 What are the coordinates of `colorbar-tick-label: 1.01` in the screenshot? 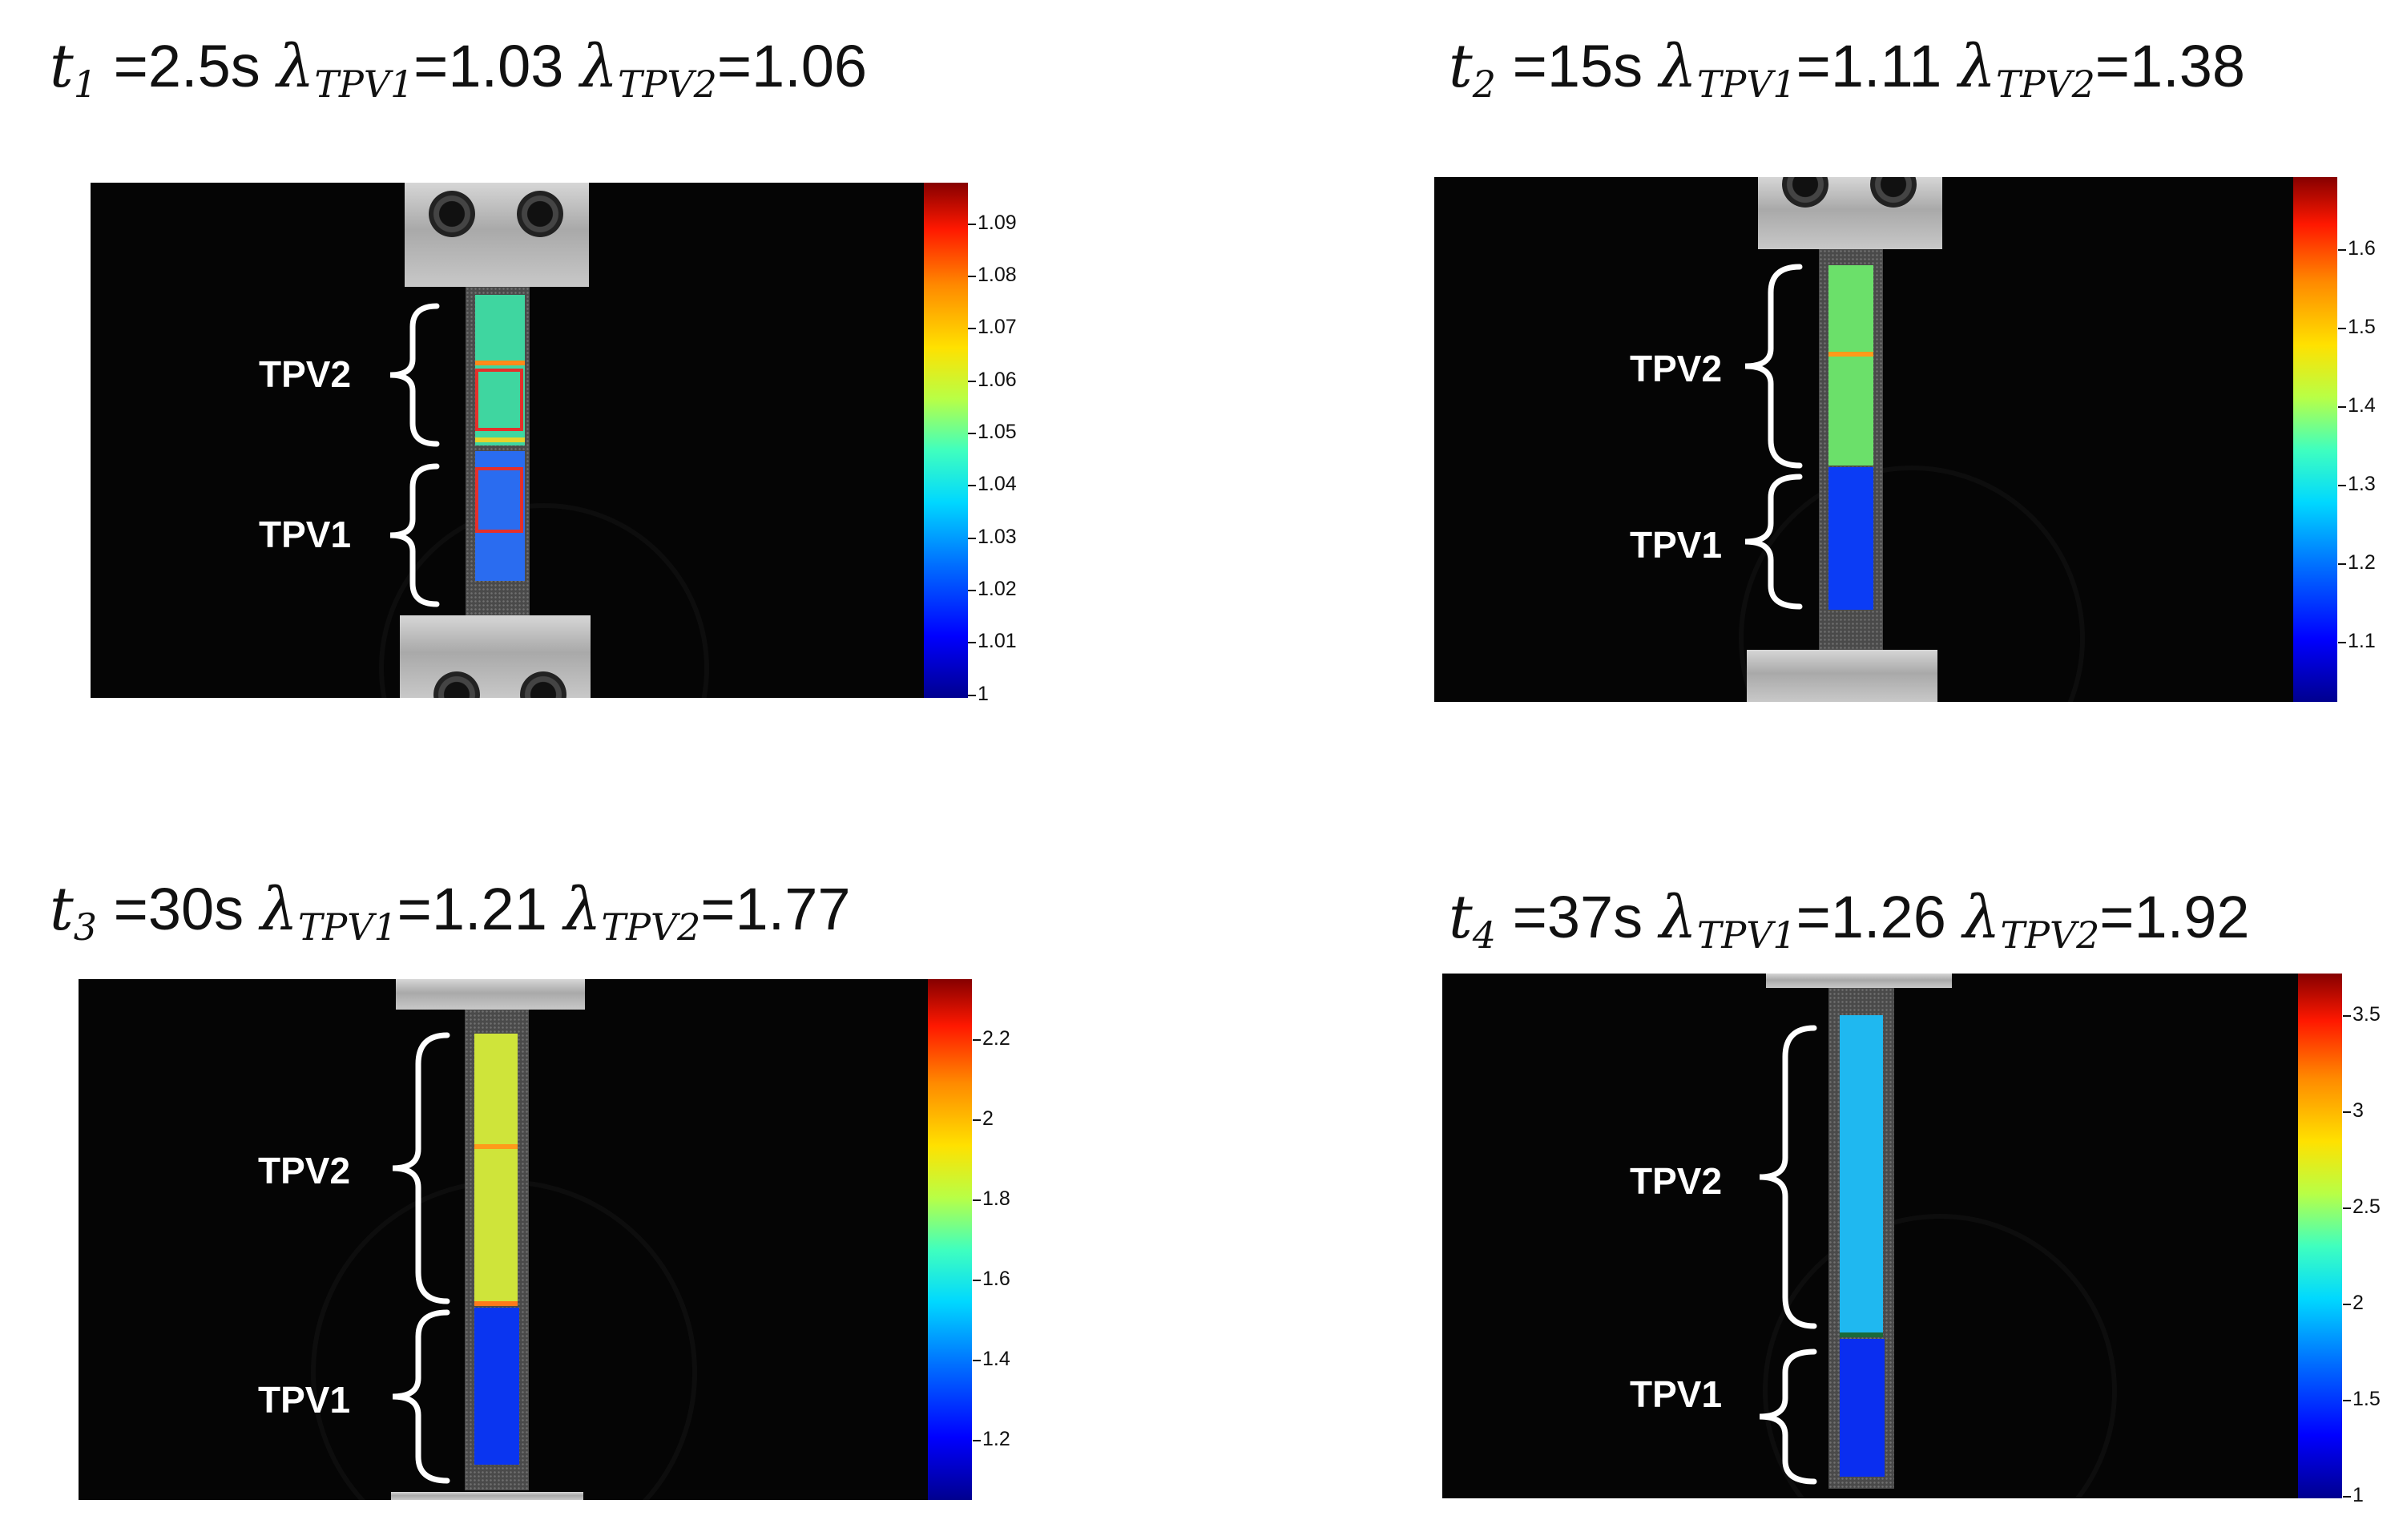 It's located at (992, 641).